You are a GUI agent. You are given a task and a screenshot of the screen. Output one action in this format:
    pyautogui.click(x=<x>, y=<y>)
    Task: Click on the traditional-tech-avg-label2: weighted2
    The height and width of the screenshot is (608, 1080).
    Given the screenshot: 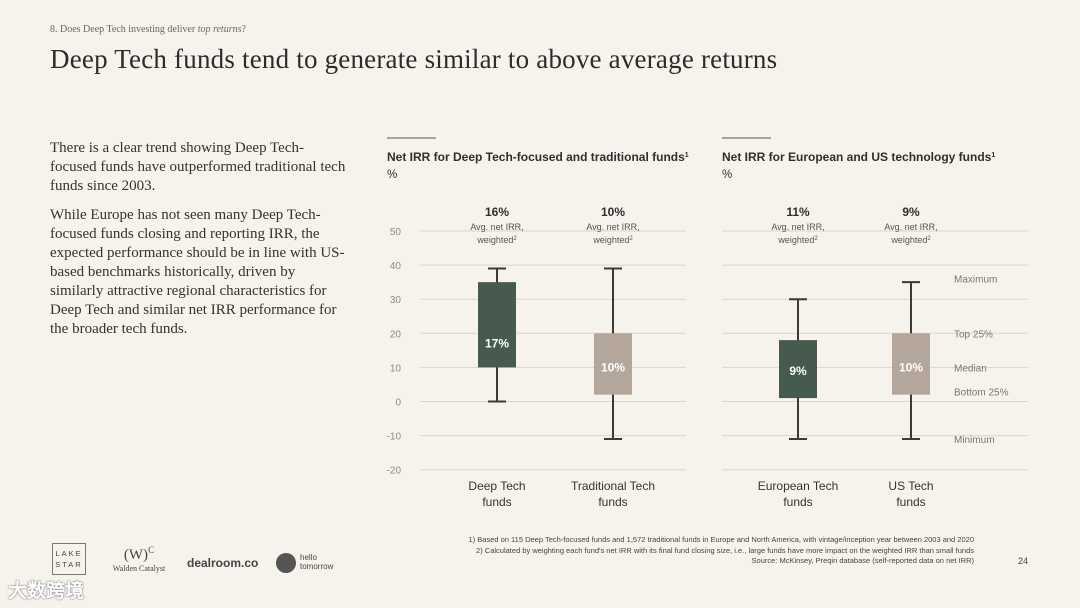 What is the action you would take?
    pyautogui.click(x=612, y=240)
    